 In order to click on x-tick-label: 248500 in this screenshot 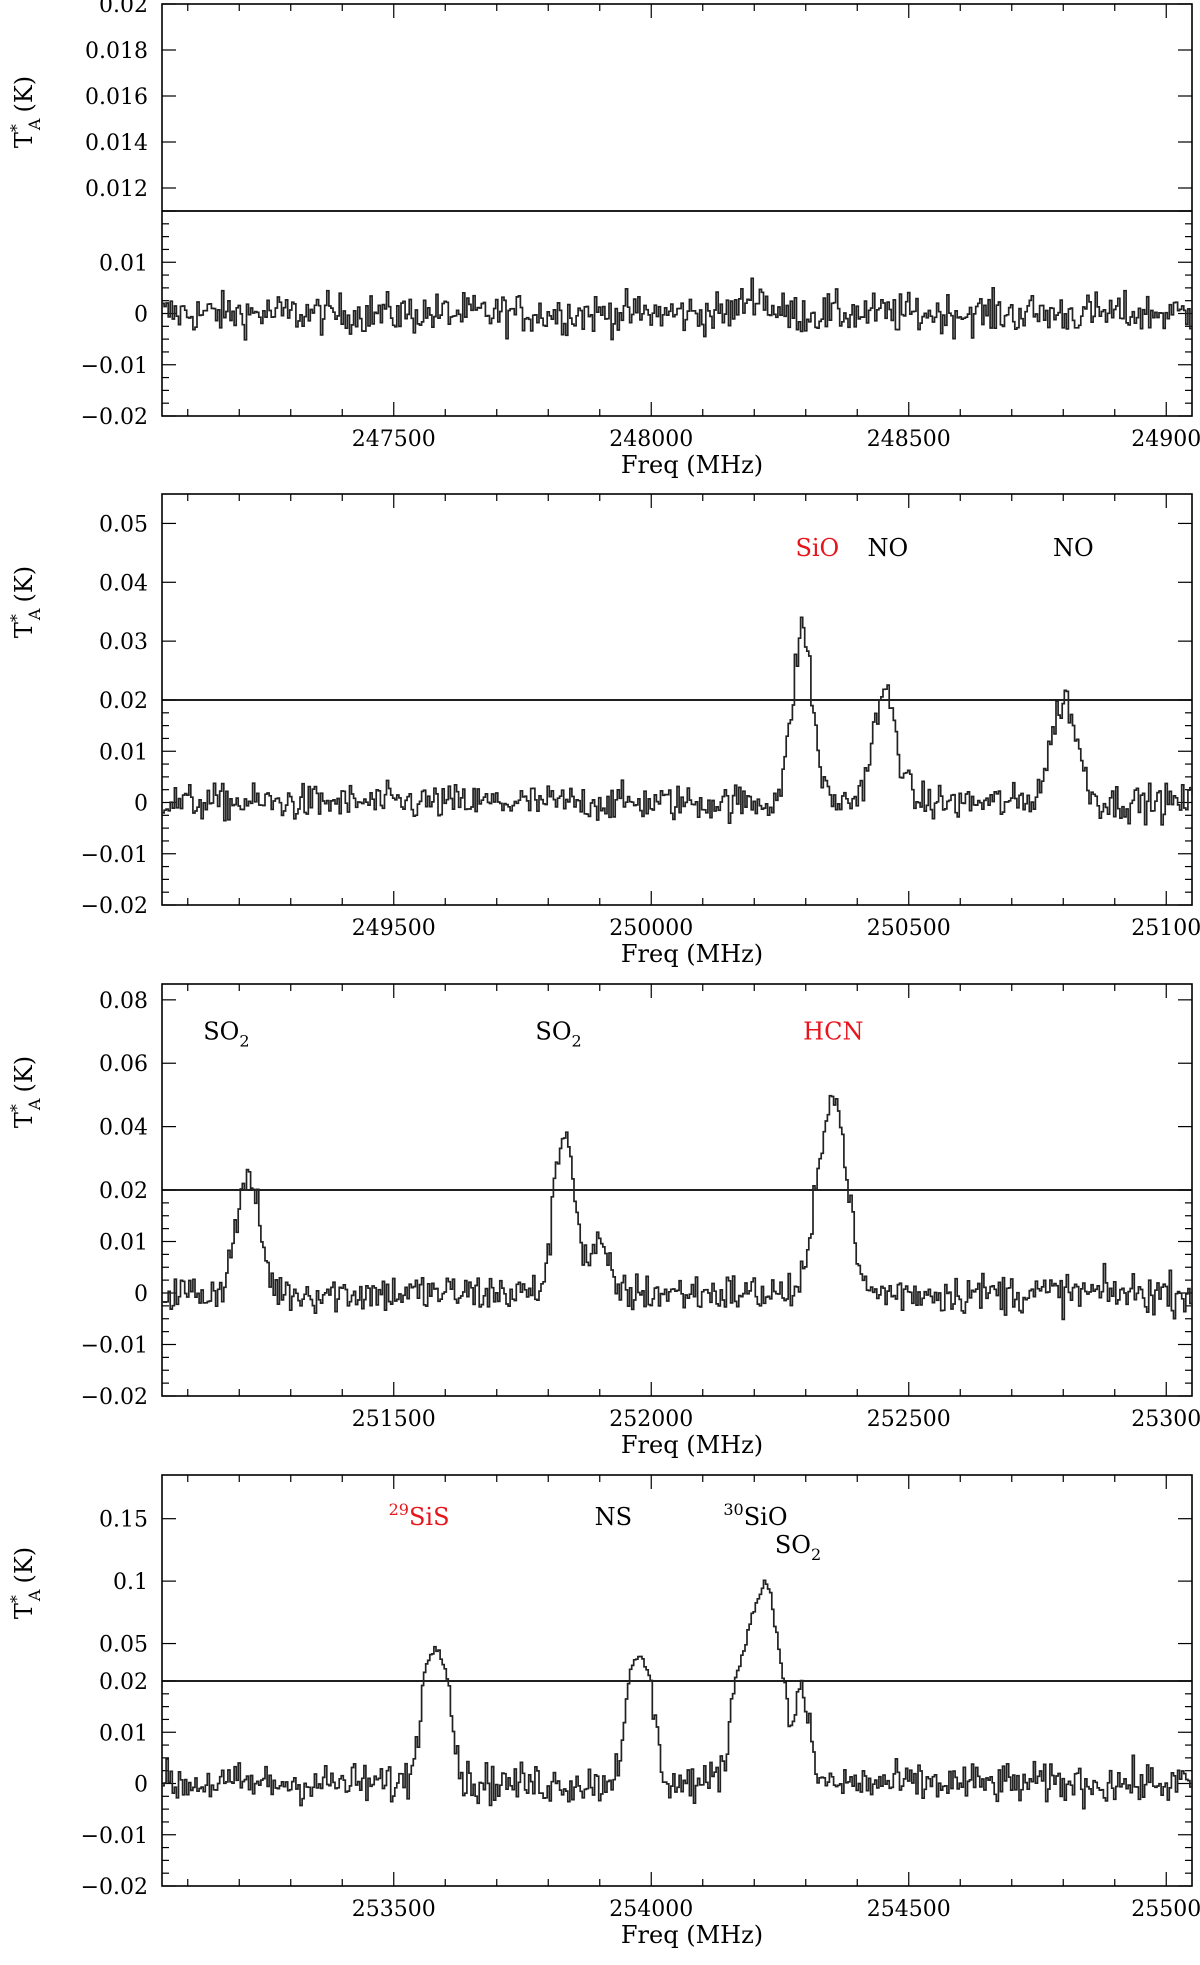, I will do `click(909, 439)`.